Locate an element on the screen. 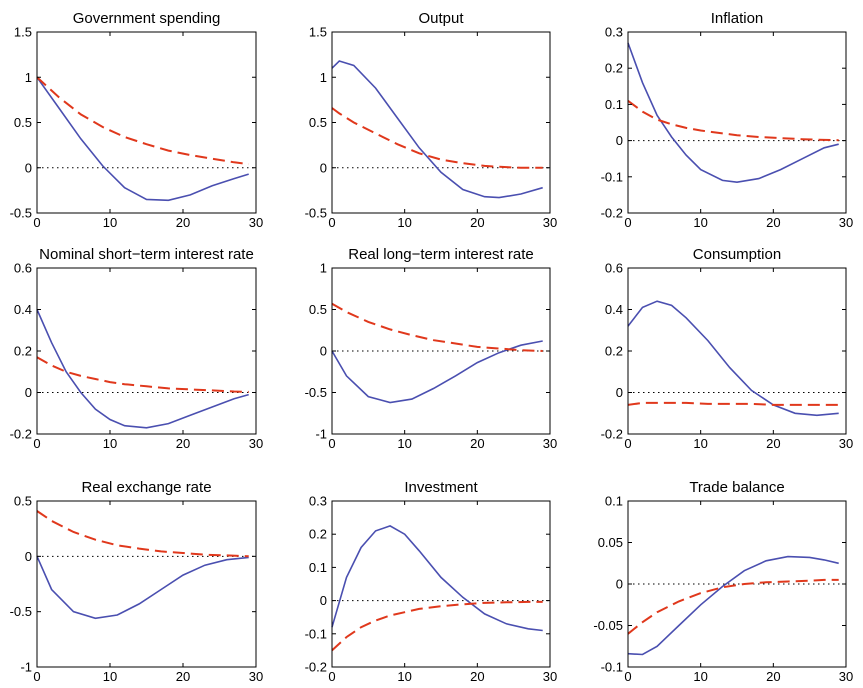  panel-title: Trade balance is located at coordinates (736, 487).